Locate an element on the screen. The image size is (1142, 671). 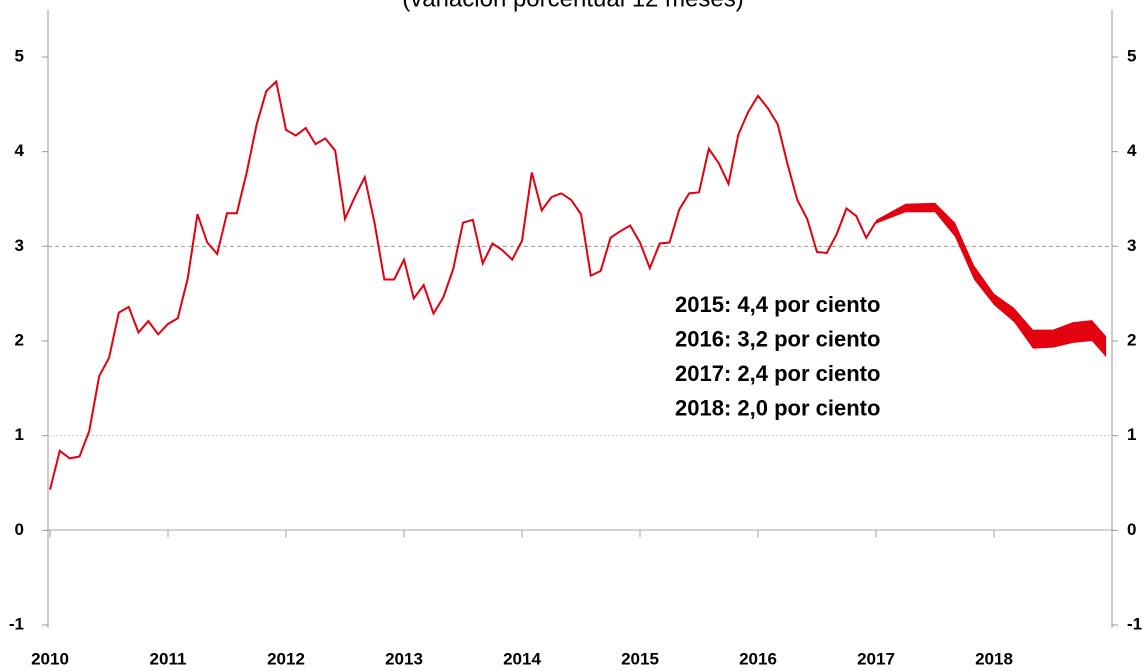
x-tick-label: 2012 is located at coordinates (286, 658).